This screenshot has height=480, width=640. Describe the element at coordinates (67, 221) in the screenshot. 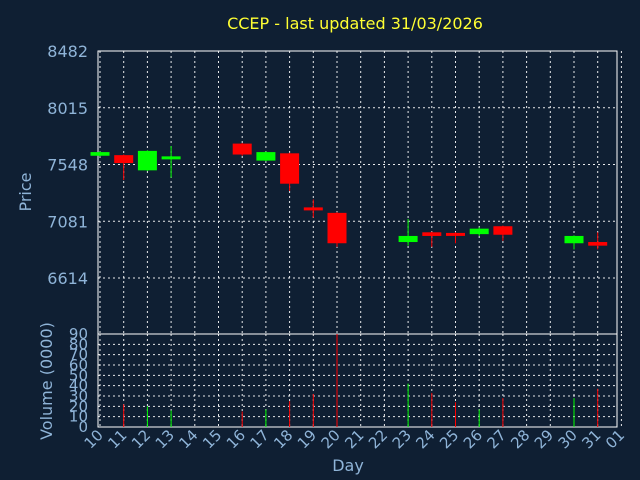

I see `price-tick-label: 7081` at that location.